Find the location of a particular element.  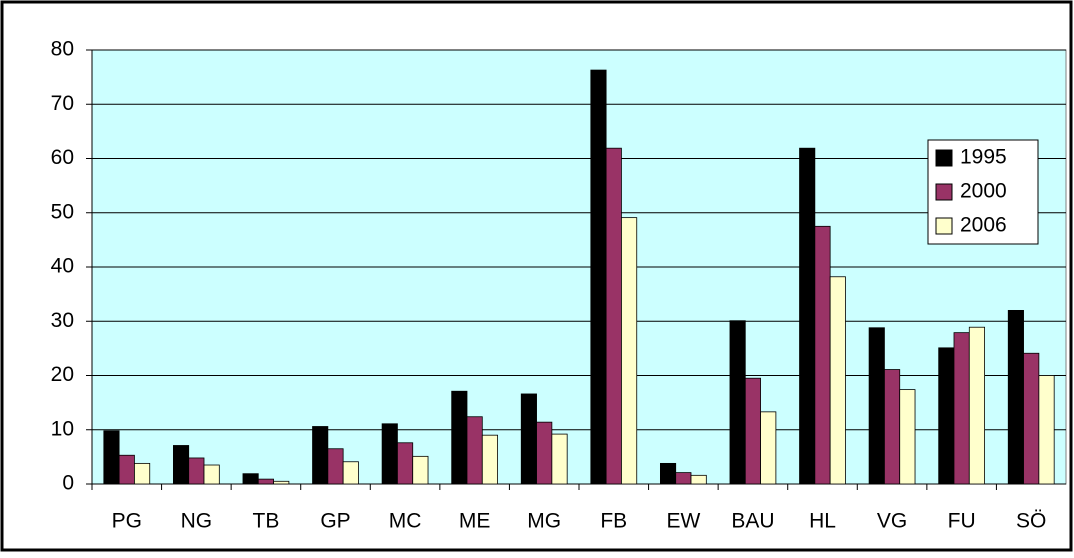

x-tick-label: HL is located at coordinates (822, 521).